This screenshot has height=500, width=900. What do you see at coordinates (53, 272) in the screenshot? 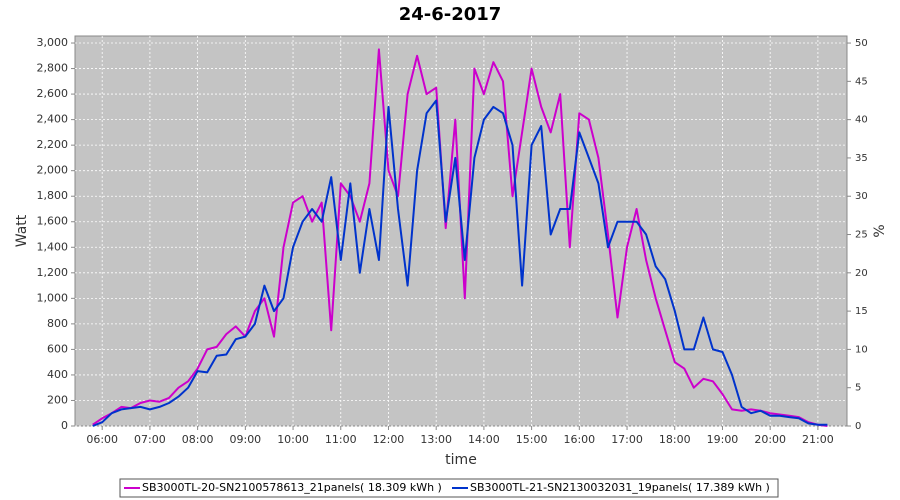
I see `y-tick-label: 1,200` at bounding box center [53, 272].